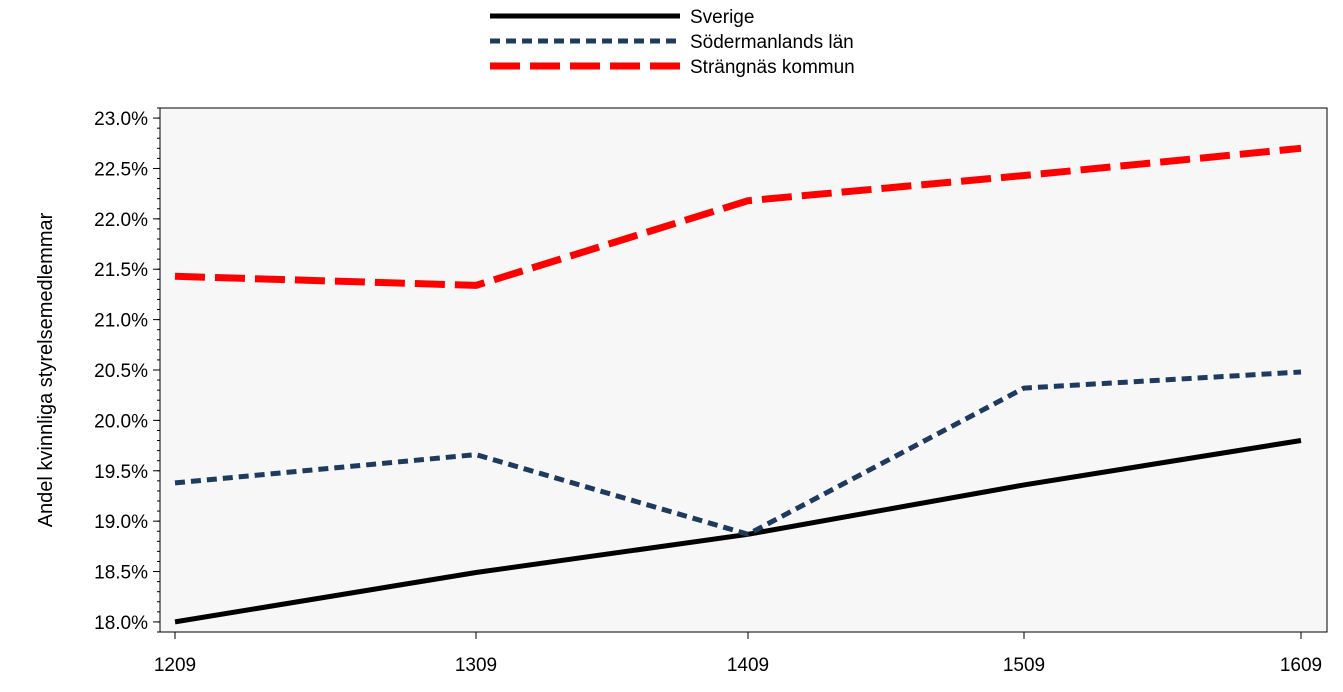 This screenshot has width=1343, height=692. I want to click on legend: Sverige Södermanlands län Strängnäs kommun, so click(672, 42).